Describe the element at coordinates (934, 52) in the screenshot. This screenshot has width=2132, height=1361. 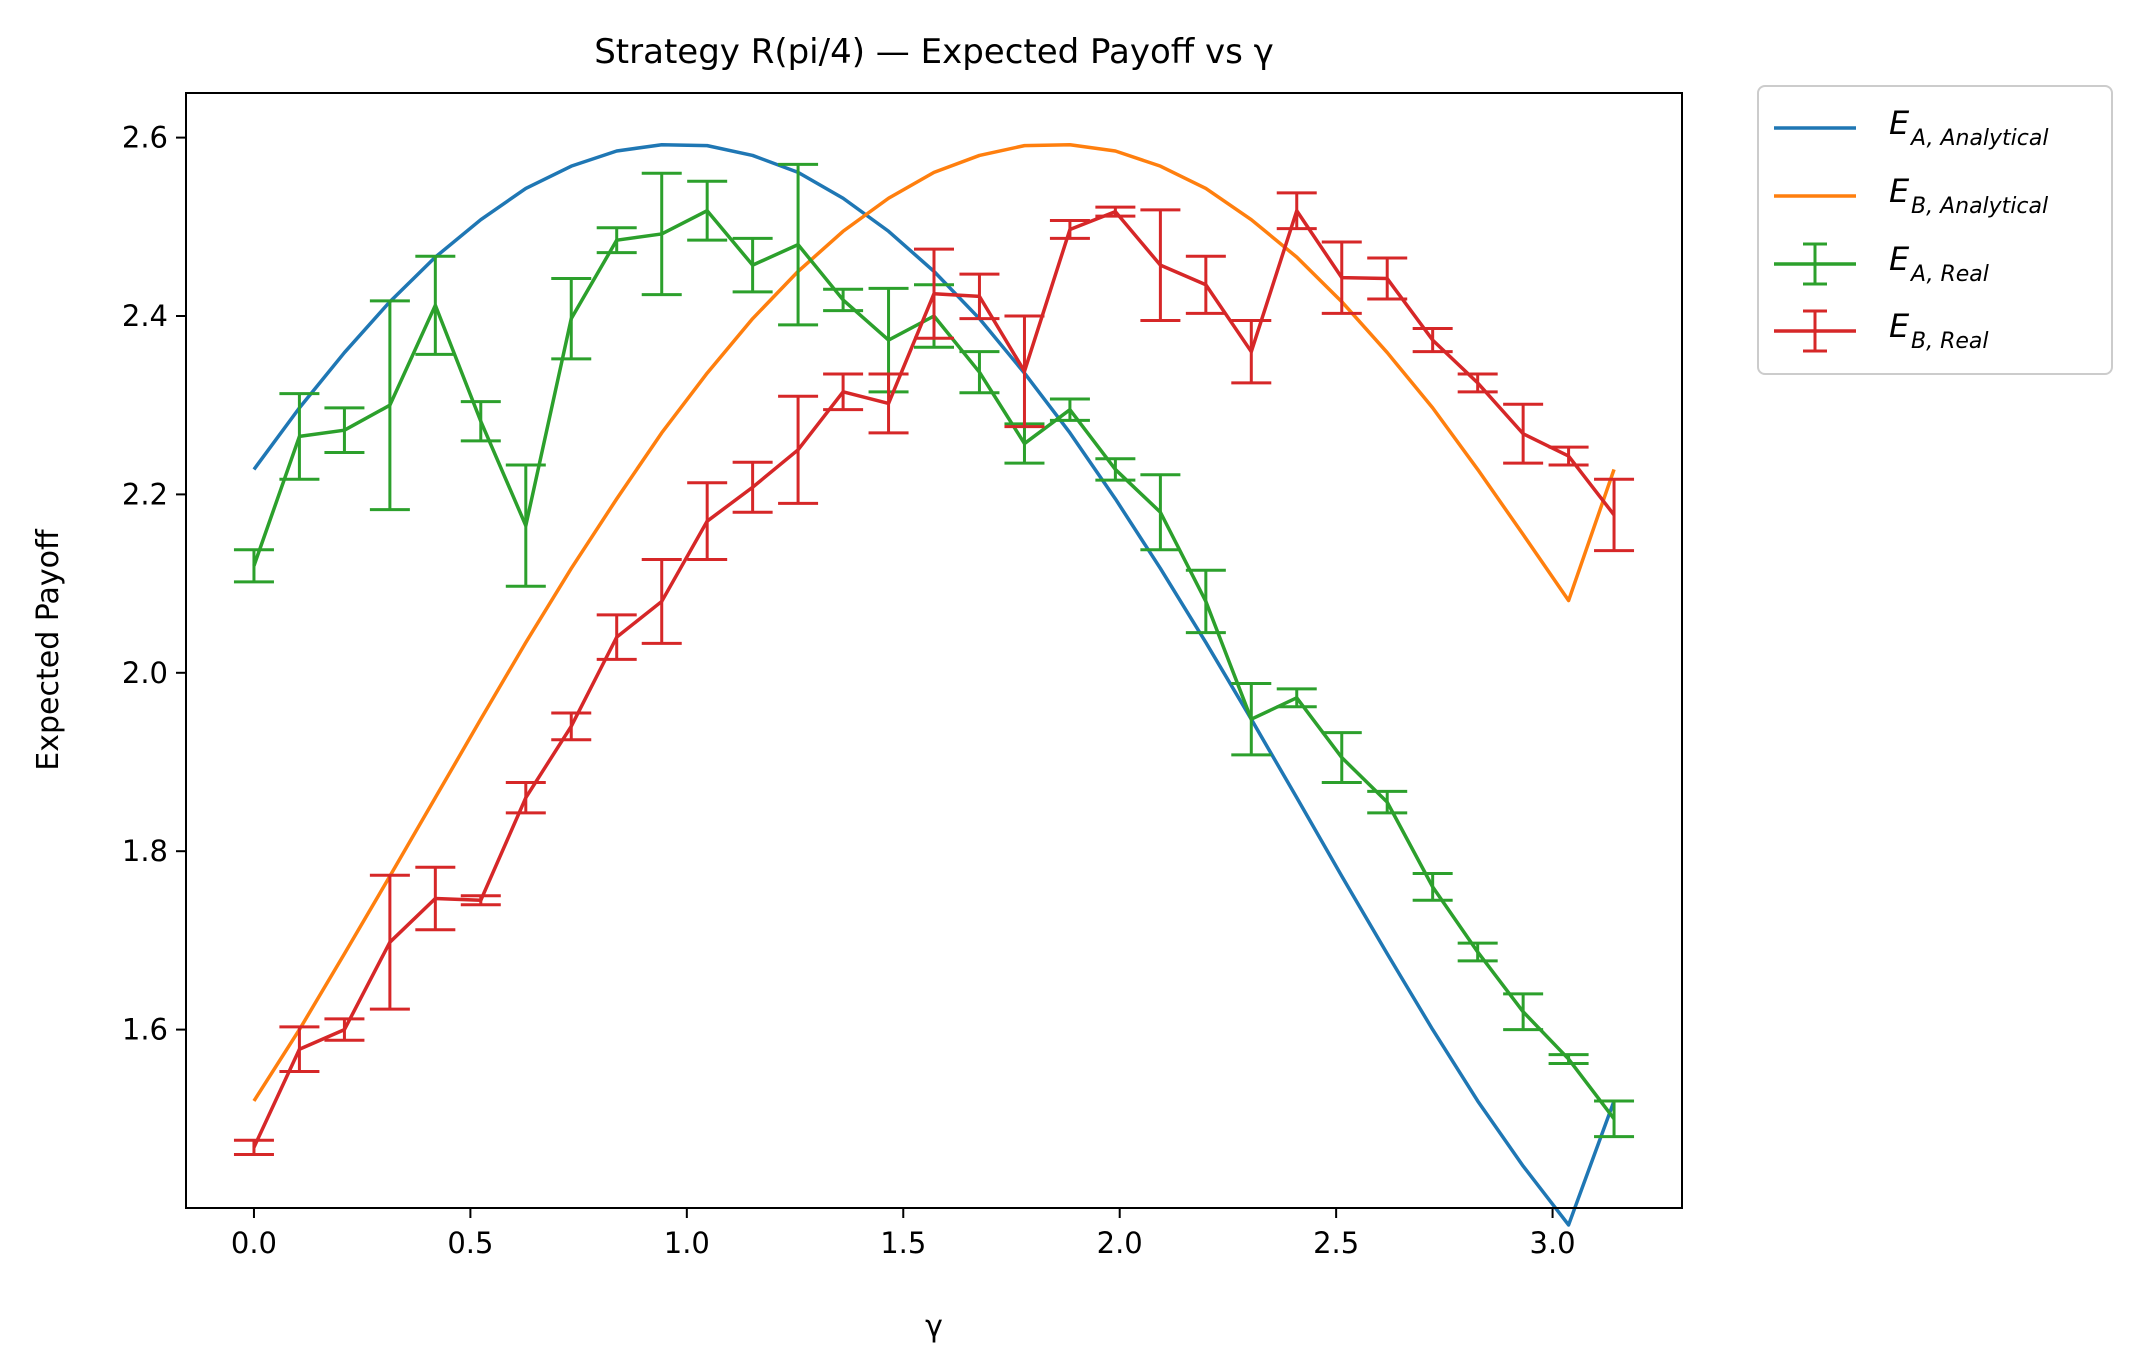
I see `chart-title: Strategy R(pi/4) — Expected Payoff vs γ` at that location.